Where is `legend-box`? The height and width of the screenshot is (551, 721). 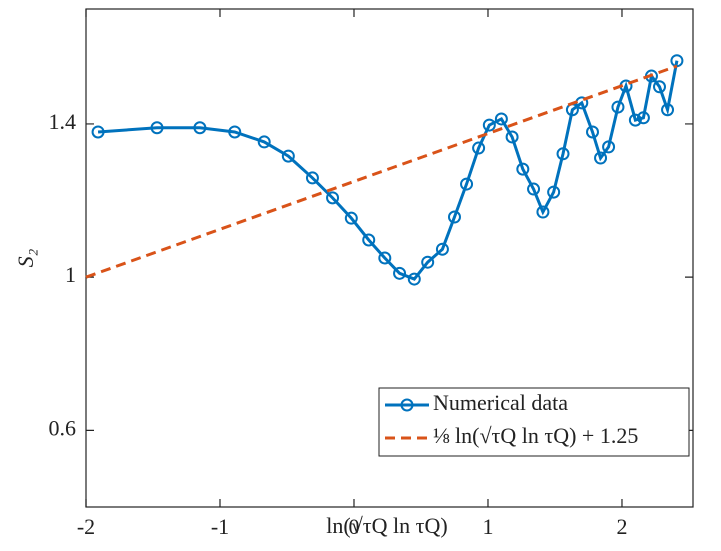
legend-box is located at coordinates (534, 422).